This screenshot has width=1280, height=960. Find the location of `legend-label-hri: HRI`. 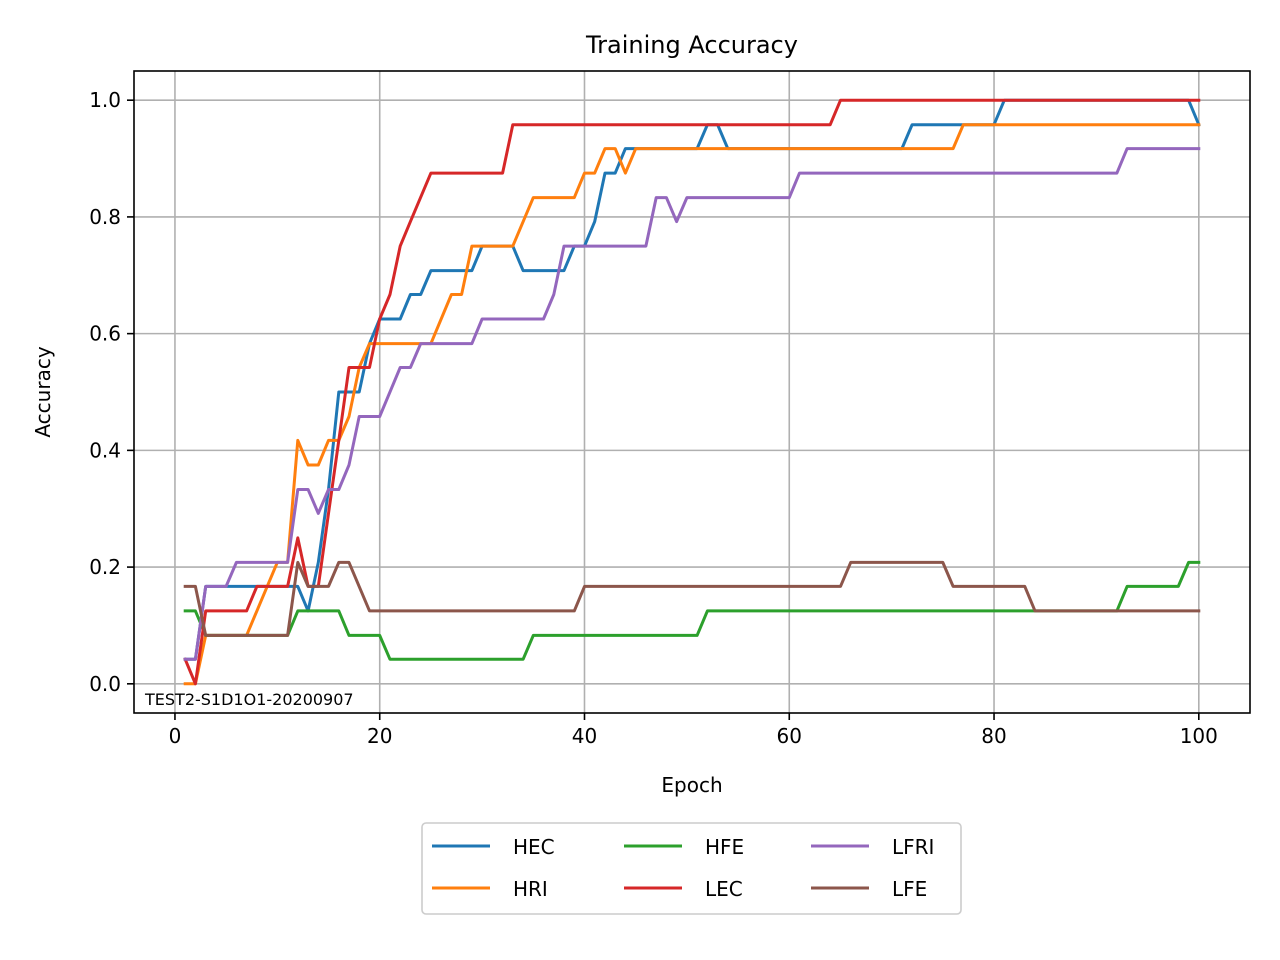

legend-label-hri: HRI is located at coordinates (530, 889).